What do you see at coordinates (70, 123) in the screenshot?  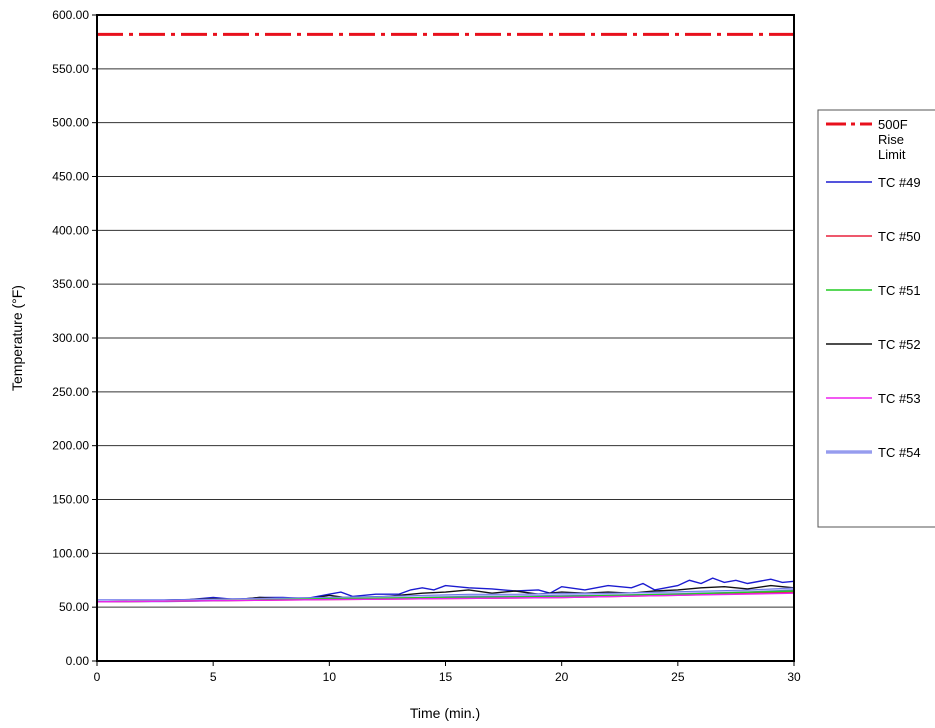 I see `y-tick-label: 500.00` at bounding box center [70, 123].